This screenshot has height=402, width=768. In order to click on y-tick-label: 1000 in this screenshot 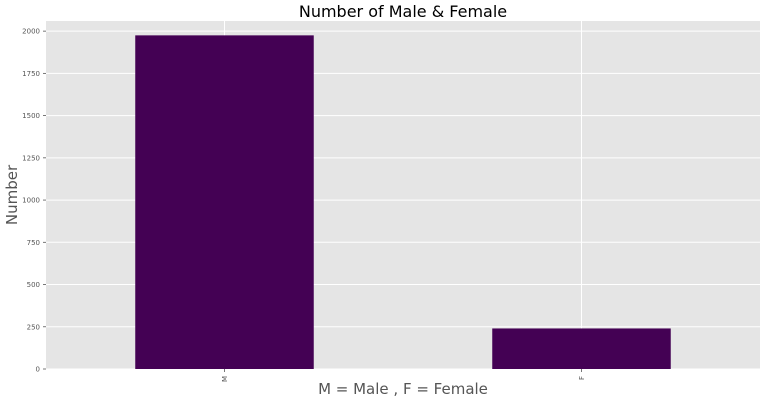, I will do `click(31, 201)`.